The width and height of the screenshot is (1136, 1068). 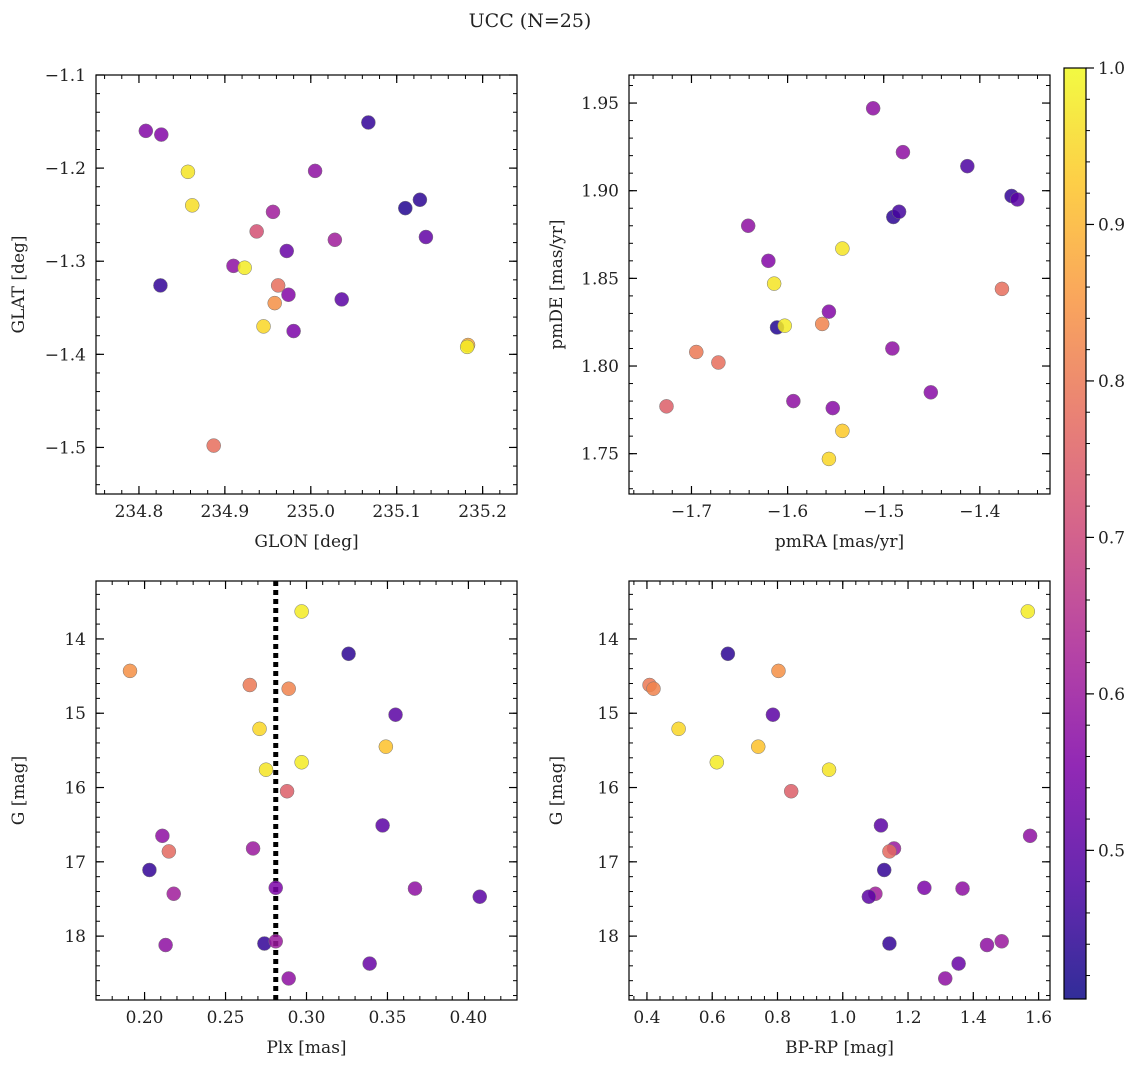 What do you see at coordinates (557, 790) in the screenshot?
I see `y-axis-label: G [mag]` at bounding box center [557, 790].